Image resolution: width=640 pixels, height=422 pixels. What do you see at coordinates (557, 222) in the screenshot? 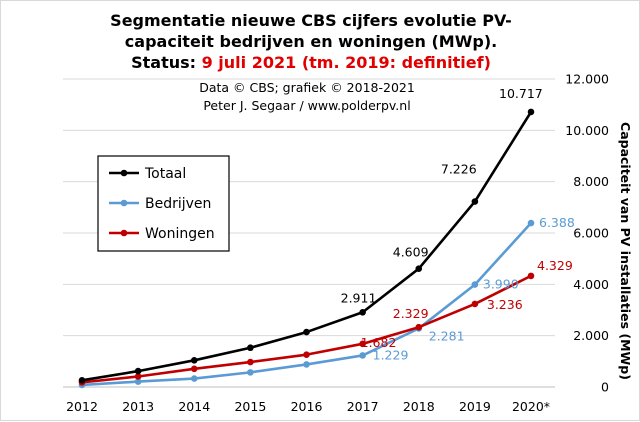
I see `data-label-bedrijven: 6.388` at bounding box center [557, 222].